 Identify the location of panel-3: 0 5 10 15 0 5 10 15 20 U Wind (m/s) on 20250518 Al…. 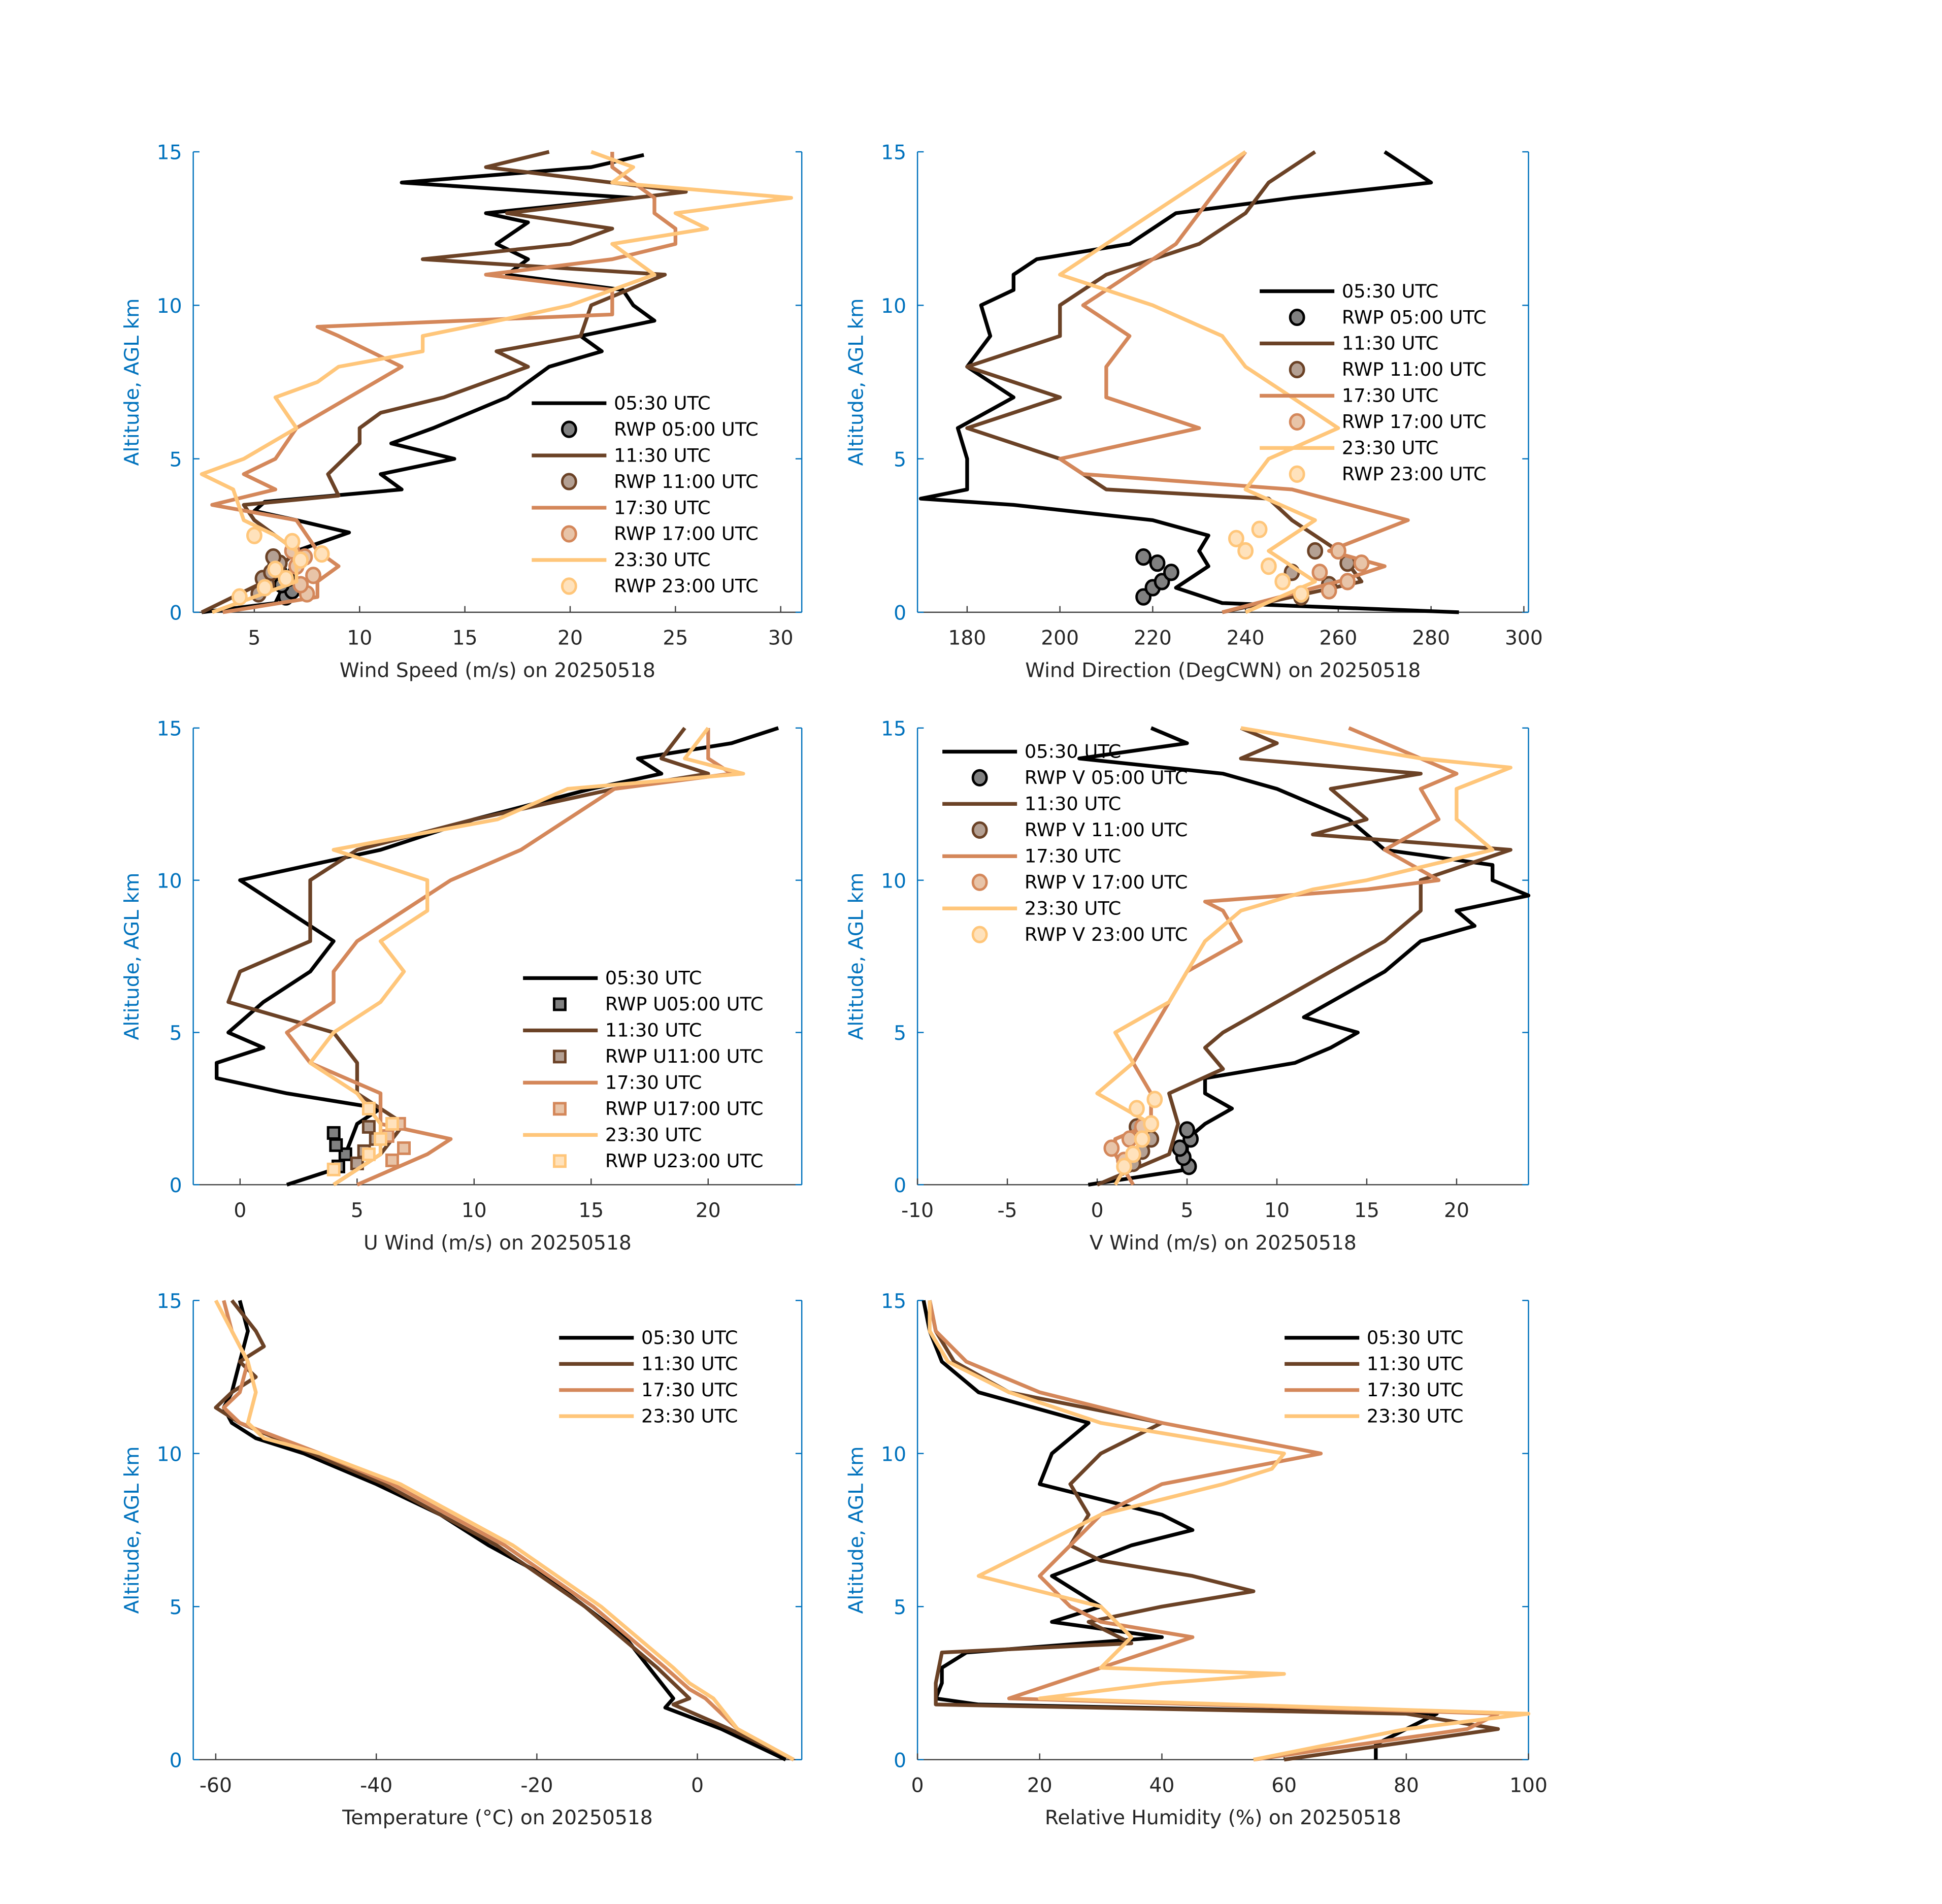
(462, 987).